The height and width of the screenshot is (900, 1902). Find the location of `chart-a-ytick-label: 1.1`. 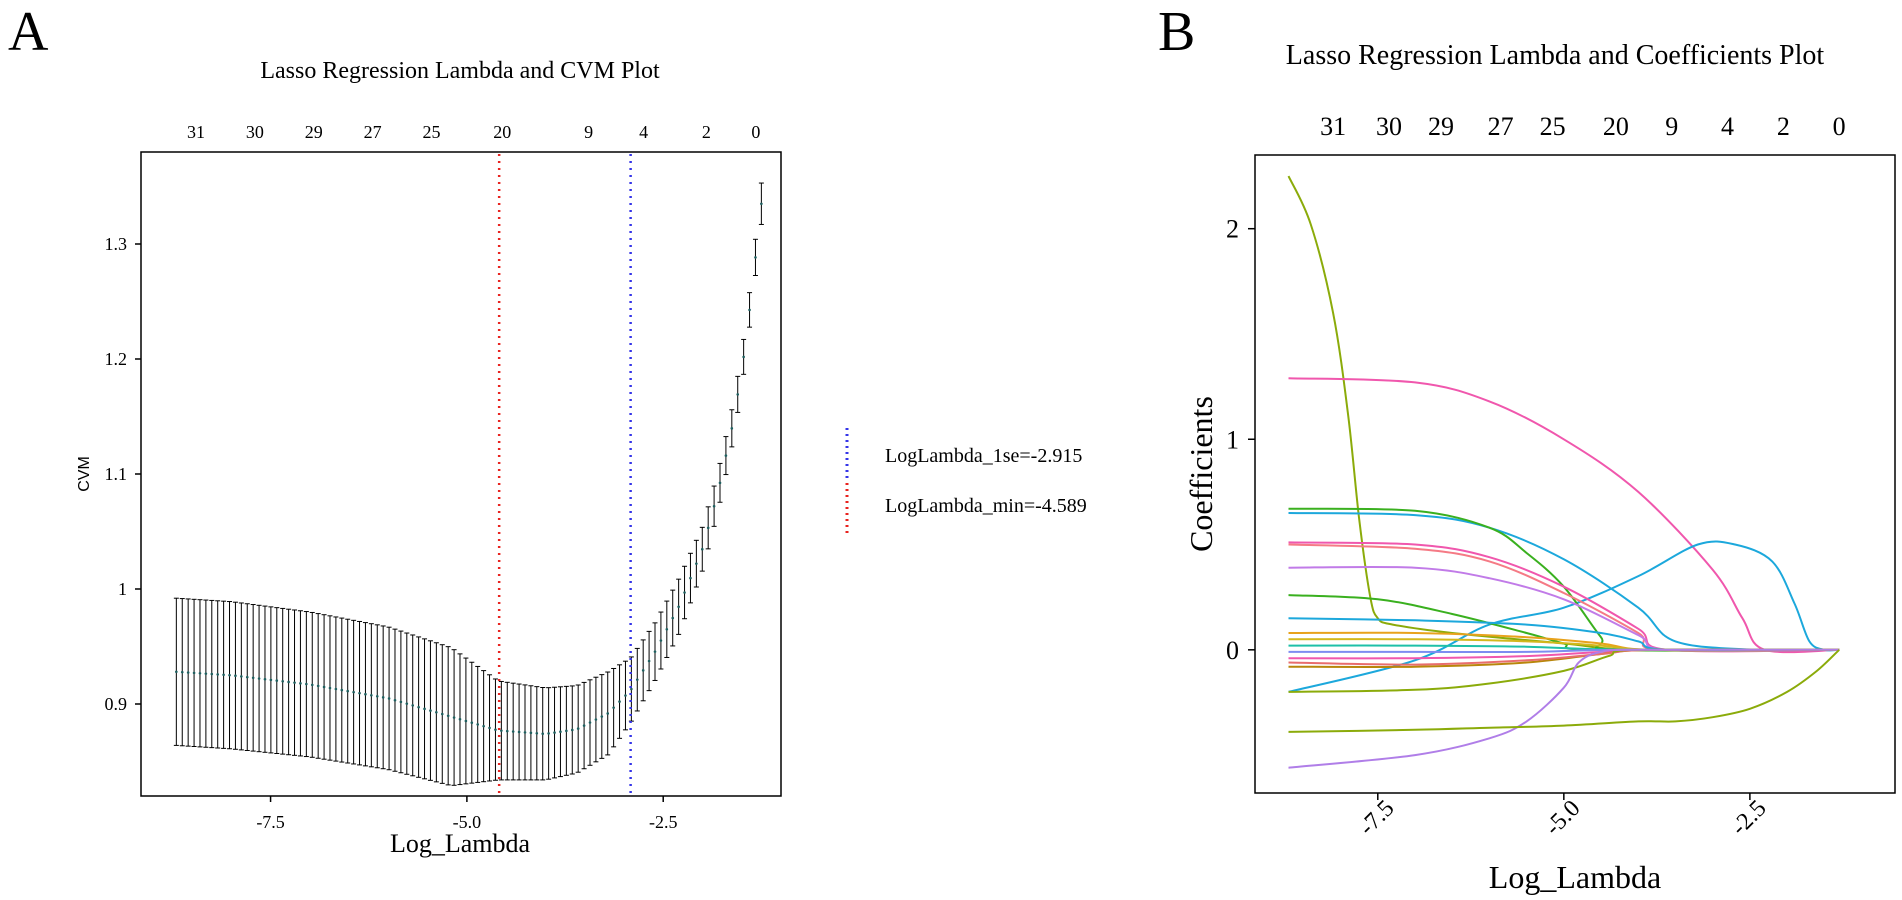

chart-a-ytick-label: 1.1 is located at coordinates (116, 474).